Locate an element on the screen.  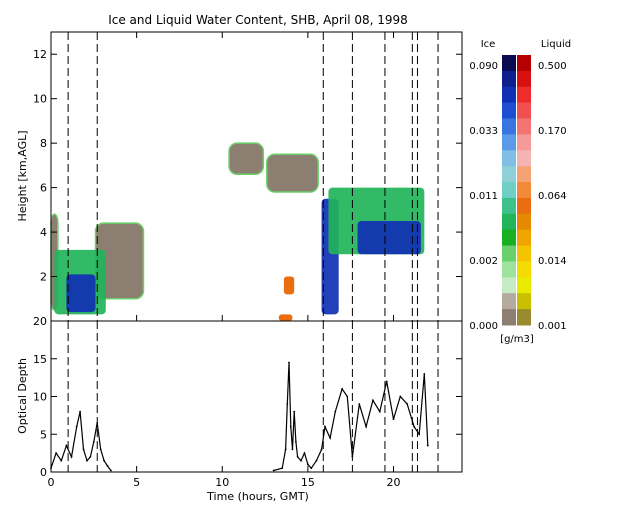
y-tick-label: 2 is located at coordinates (43, 277).